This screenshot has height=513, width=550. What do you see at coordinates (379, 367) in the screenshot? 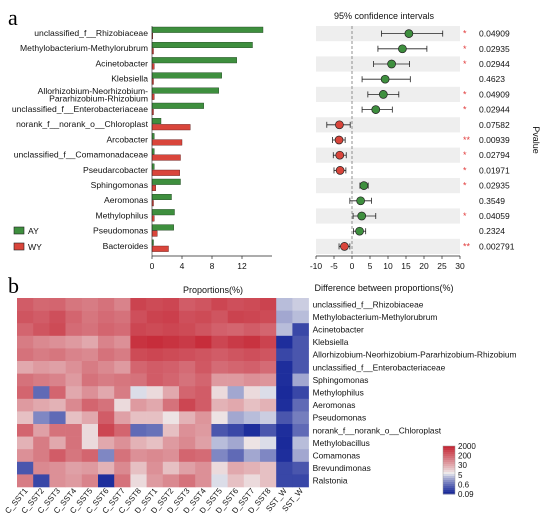
I see `heatmap-row-label: unclassified_f__Enterobacteriaceae` at bounding box center [379, 367].